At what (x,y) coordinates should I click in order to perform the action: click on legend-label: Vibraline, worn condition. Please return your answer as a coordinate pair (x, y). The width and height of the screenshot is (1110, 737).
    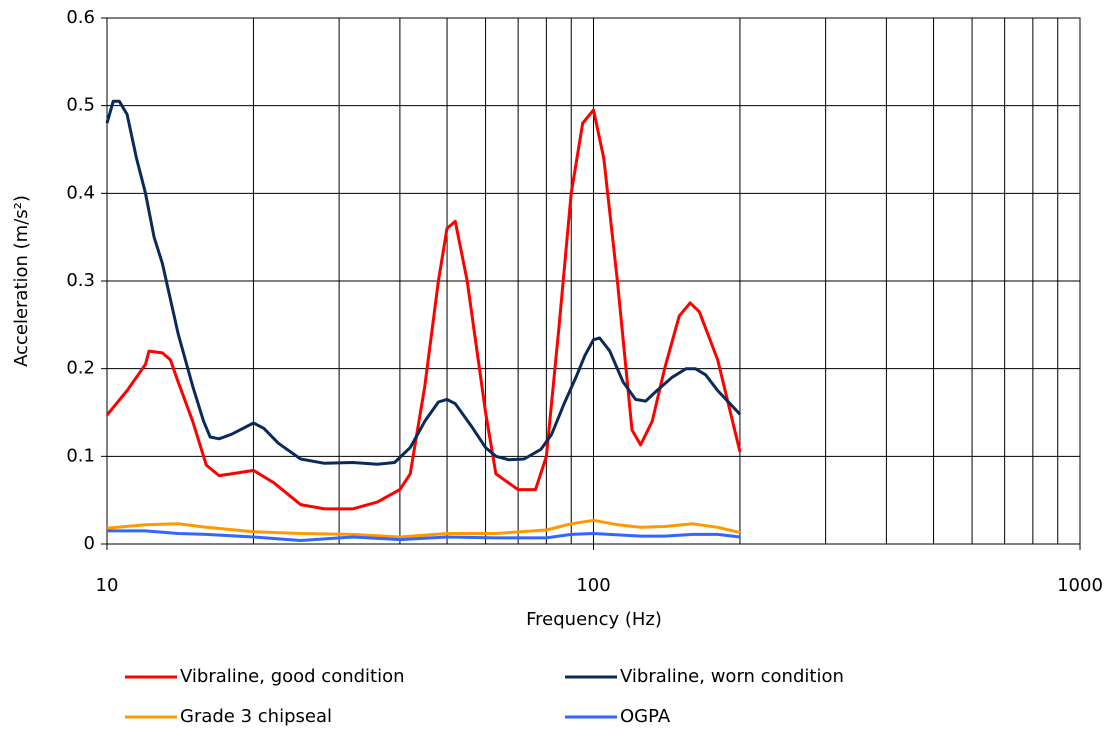
    Looking at the image, I should click on (732, 676).